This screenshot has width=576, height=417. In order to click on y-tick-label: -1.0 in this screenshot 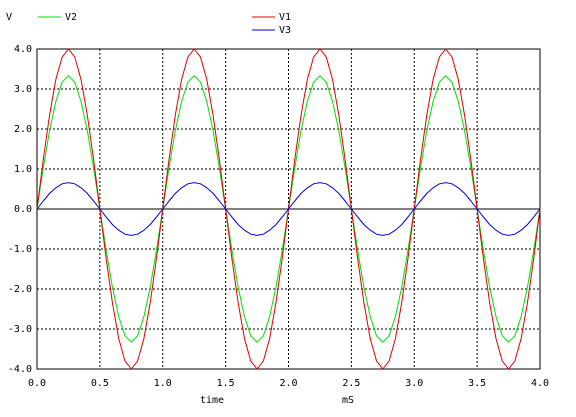, I will do `click(20, 249)`.